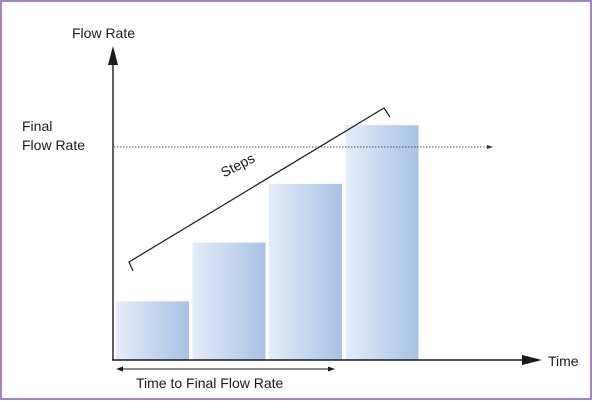 The image size is (592, 402). I want to click on final-flow-rate-label-line2: Flow Rate, so click(54, 145).